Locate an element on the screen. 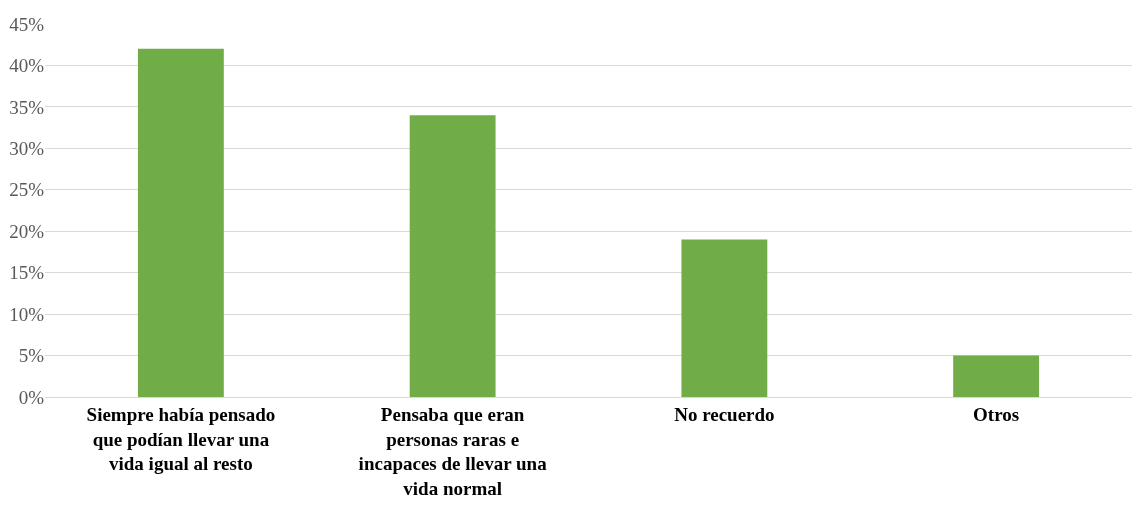 The height and width of the screenshot is (519, 1134). y-tick-label: 10% is located at coordinates (27, 314).